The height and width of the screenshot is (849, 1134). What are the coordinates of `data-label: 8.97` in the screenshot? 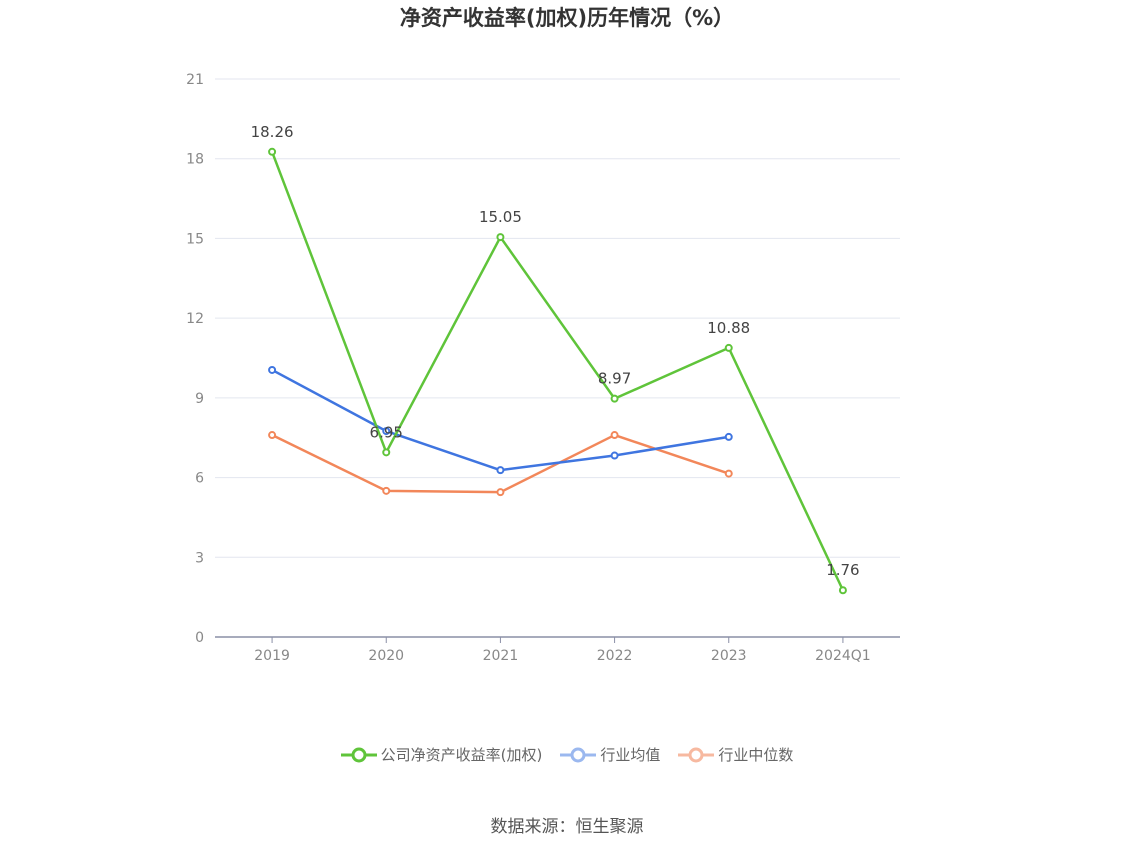 It's located at (614, 379).